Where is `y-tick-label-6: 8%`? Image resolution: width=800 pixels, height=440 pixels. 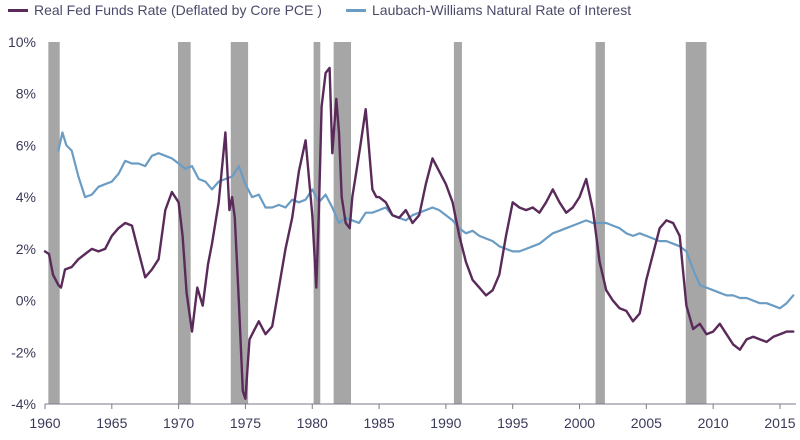 y-tick-label-6: 8% is located at coordinates (26, 94).